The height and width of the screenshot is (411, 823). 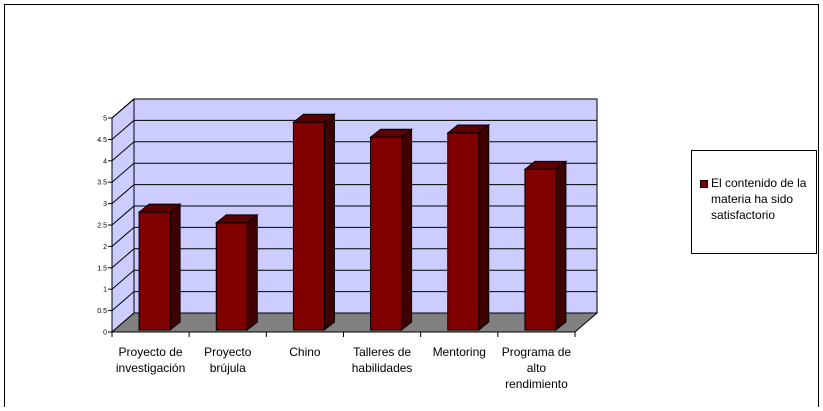 I want to click on y-tick-label: 4.5, so click(x=102, y=140).